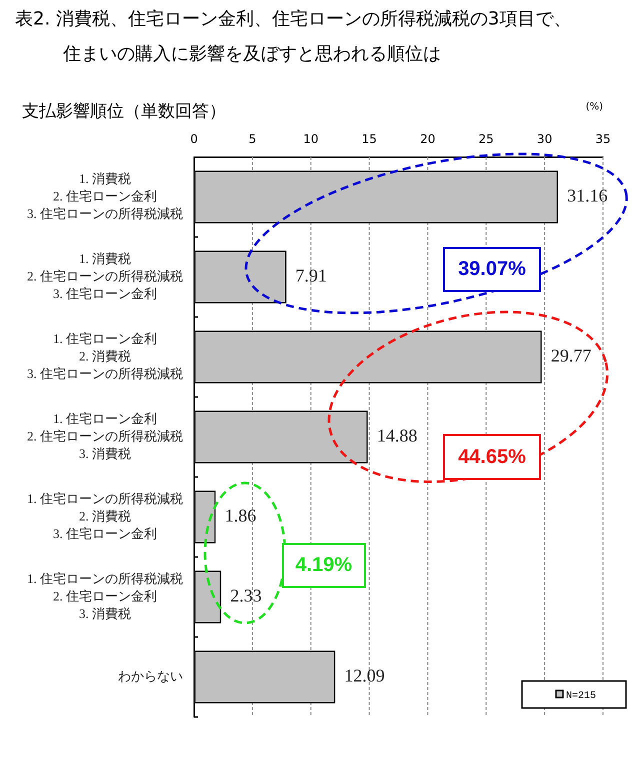 Image resolution: width=640 pixels, height=764 pixels. Describe the element at coordinates (369, 139) in the screenshot. I see `x-tick-label: 15` at that location.